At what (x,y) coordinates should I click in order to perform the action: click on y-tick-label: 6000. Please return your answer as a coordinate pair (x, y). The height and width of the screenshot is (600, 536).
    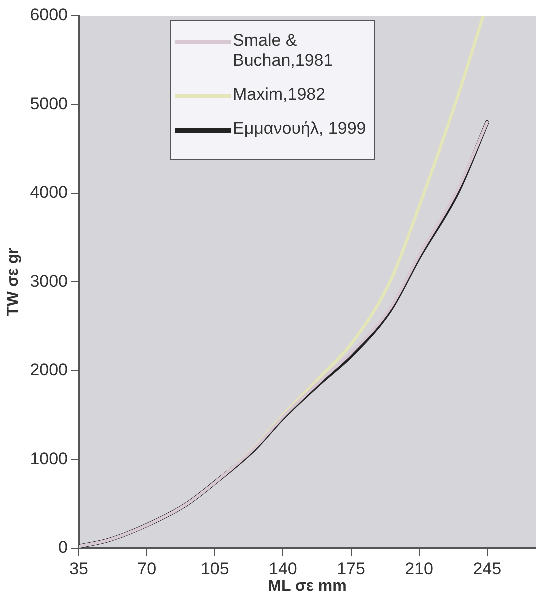
    Looking at the image, I should click on (49, 15).